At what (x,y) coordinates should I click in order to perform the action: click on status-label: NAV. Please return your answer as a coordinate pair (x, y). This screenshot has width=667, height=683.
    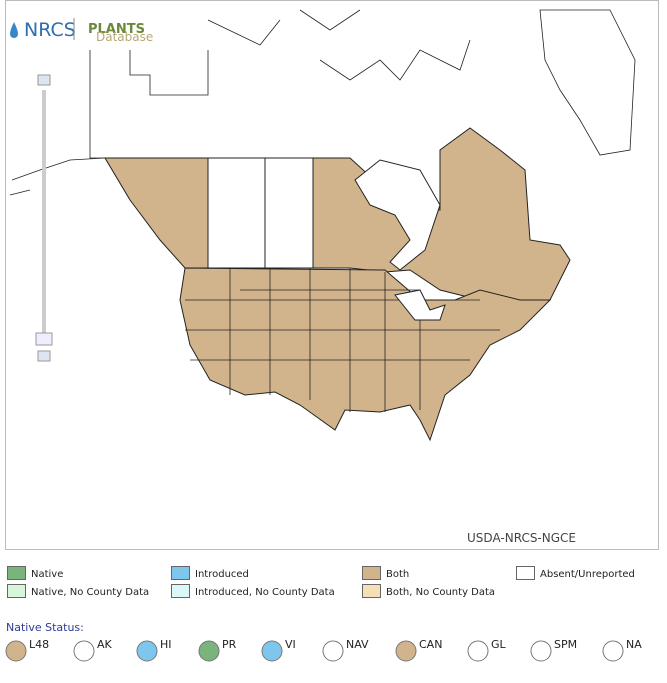
    Looking at the image, I should click on (357, 644).